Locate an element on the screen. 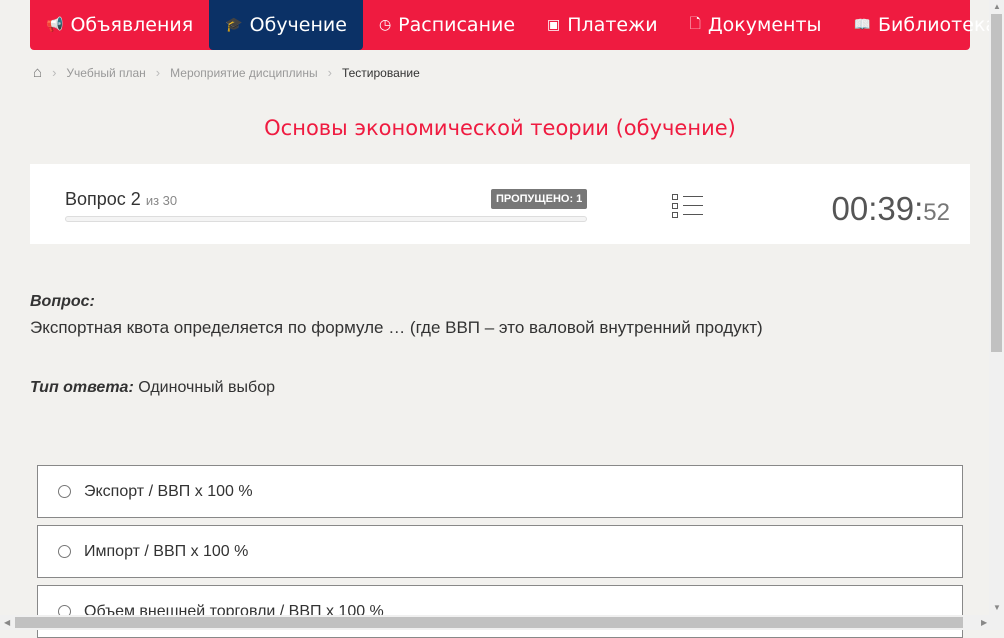 The image size is (1004, 638). question-heading: Вопрос: is located at coordinates (62, 301).